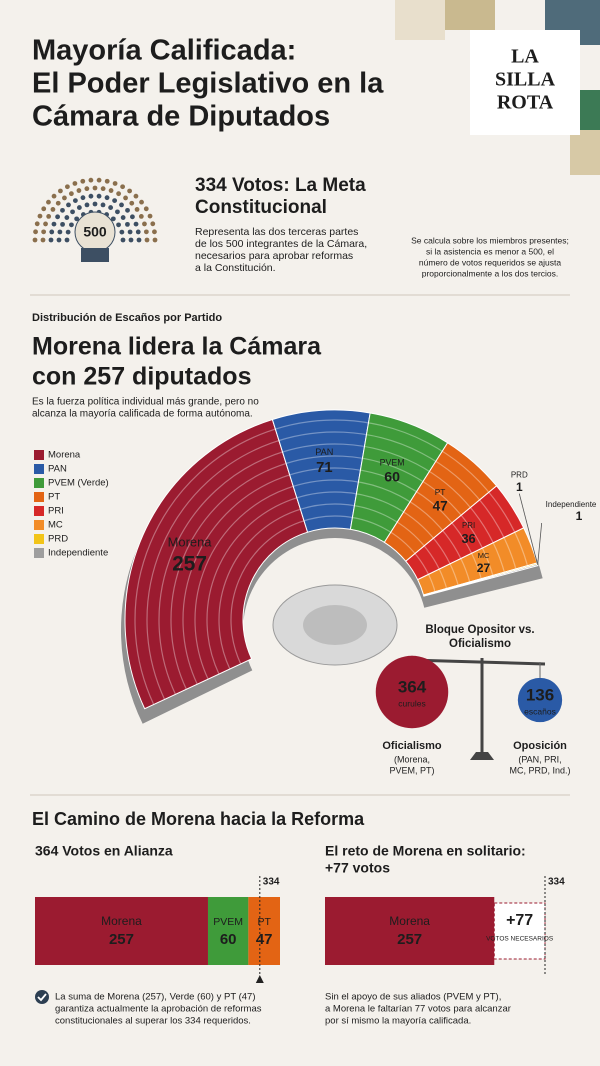  Describe the element at coordinates (392, 462) in the screenshot. I see `sector-label: PVEM` at that location.